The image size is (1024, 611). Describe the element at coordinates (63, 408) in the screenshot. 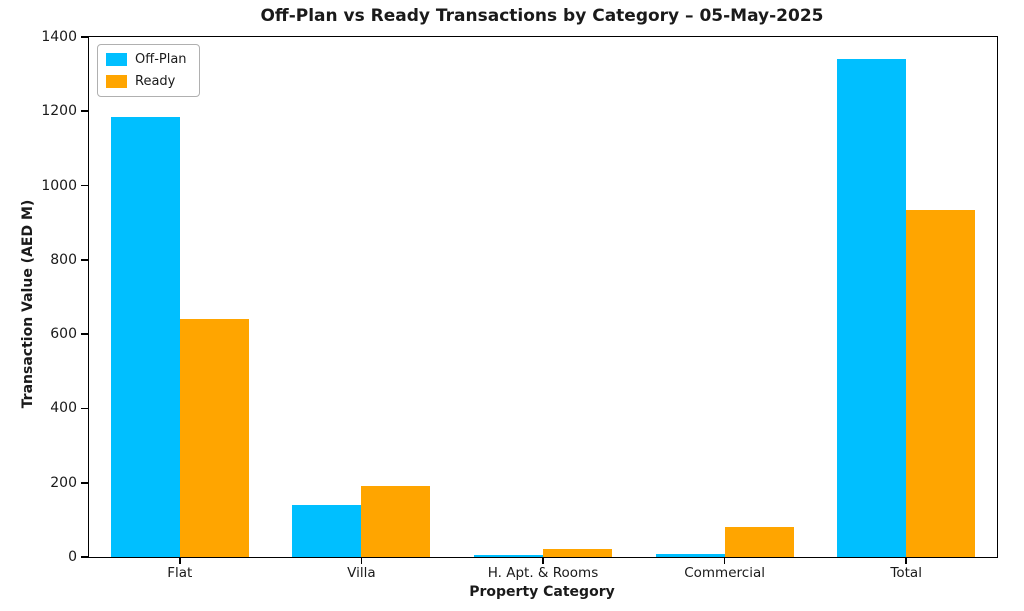

I see `y-tick-label: 400` at that location.